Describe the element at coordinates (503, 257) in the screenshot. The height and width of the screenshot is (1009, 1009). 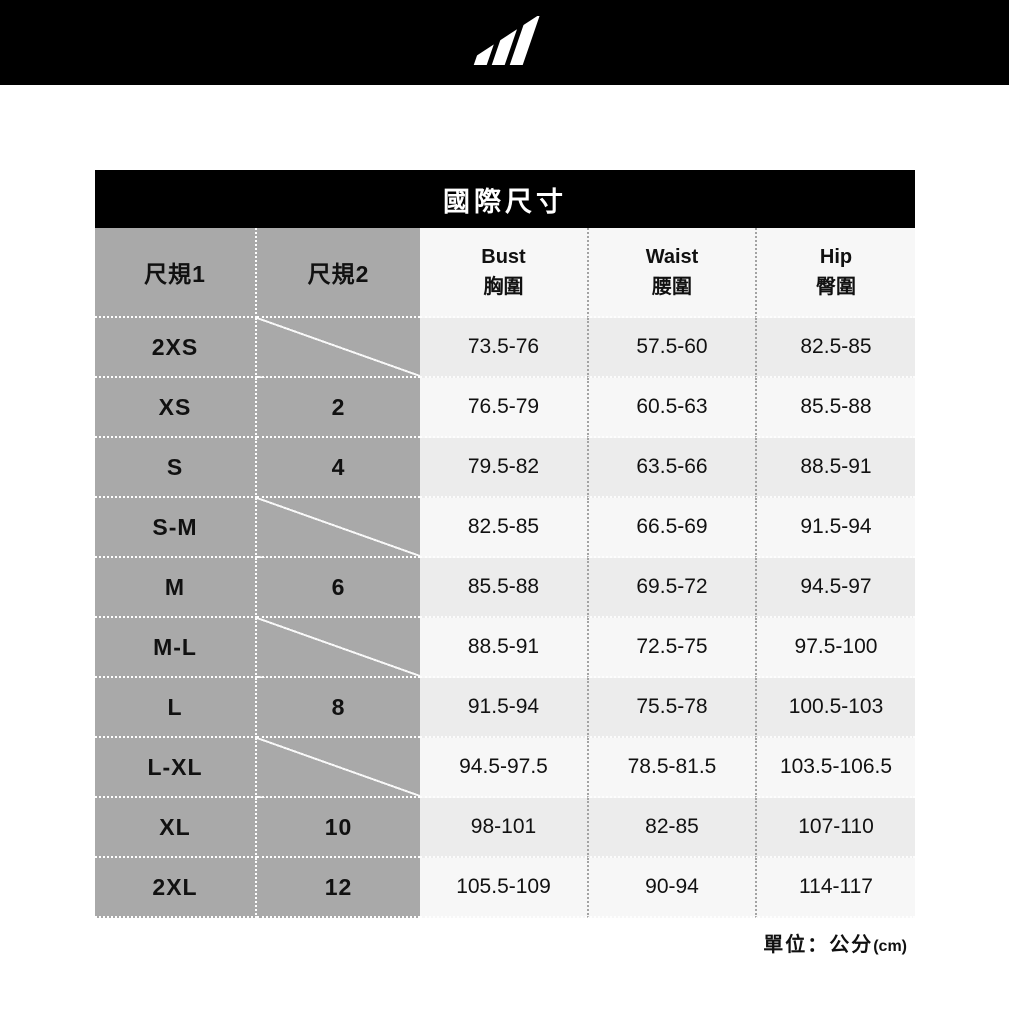
I see `header-label-en: Bust` at that location.